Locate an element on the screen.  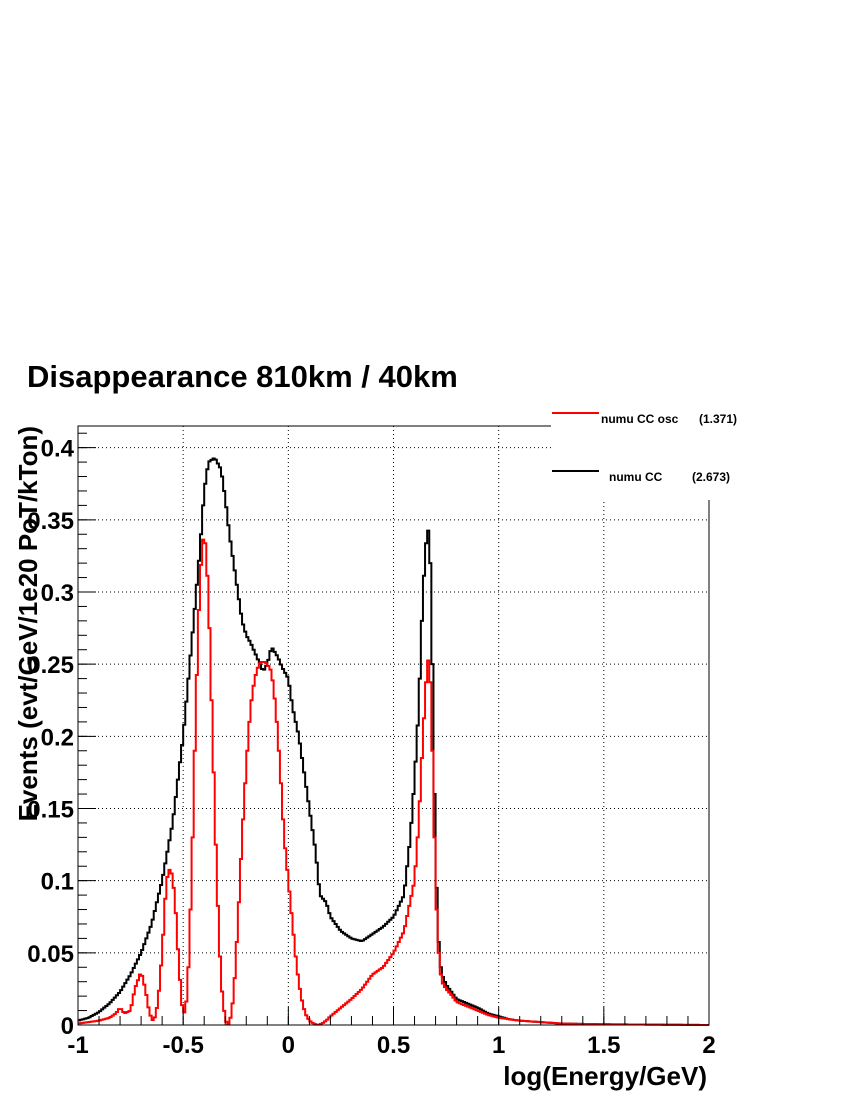
legend-label-osc: numu CC osc is located at coordinates (640, 419).